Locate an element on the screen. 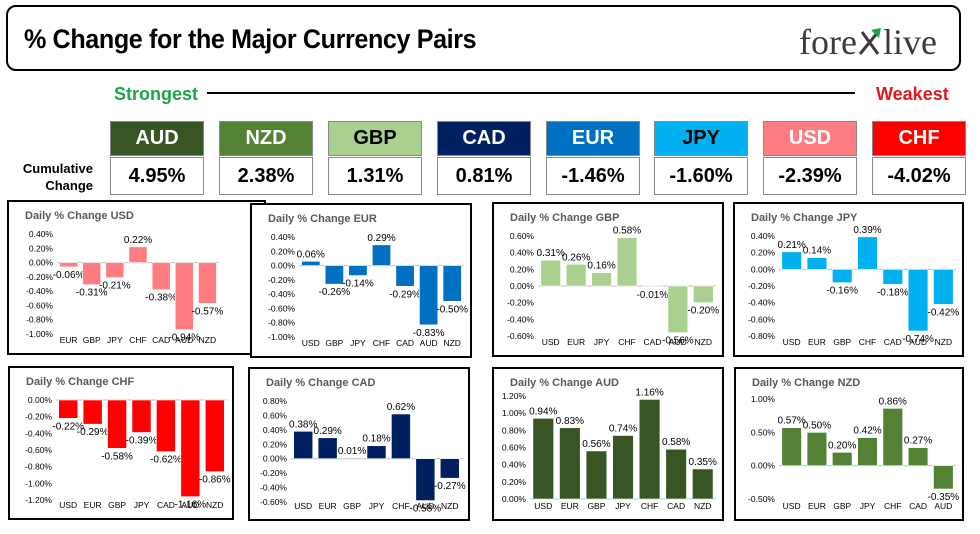 The height and width of the screenshot is (534, 980). data-label: 0.14% is located at coordinates (817, 251).